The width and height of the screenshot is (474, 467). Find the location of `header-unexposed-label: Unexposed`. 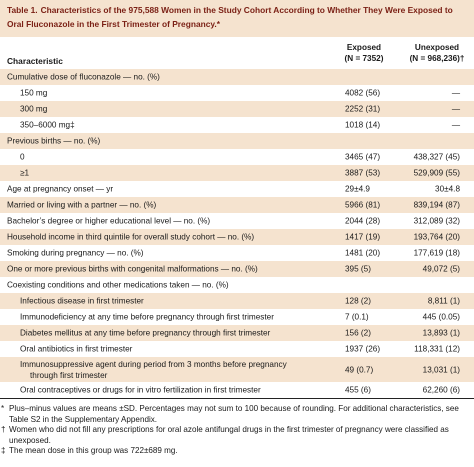

header-unexposed-label: Unexposed is located at coordinates (437, 47).